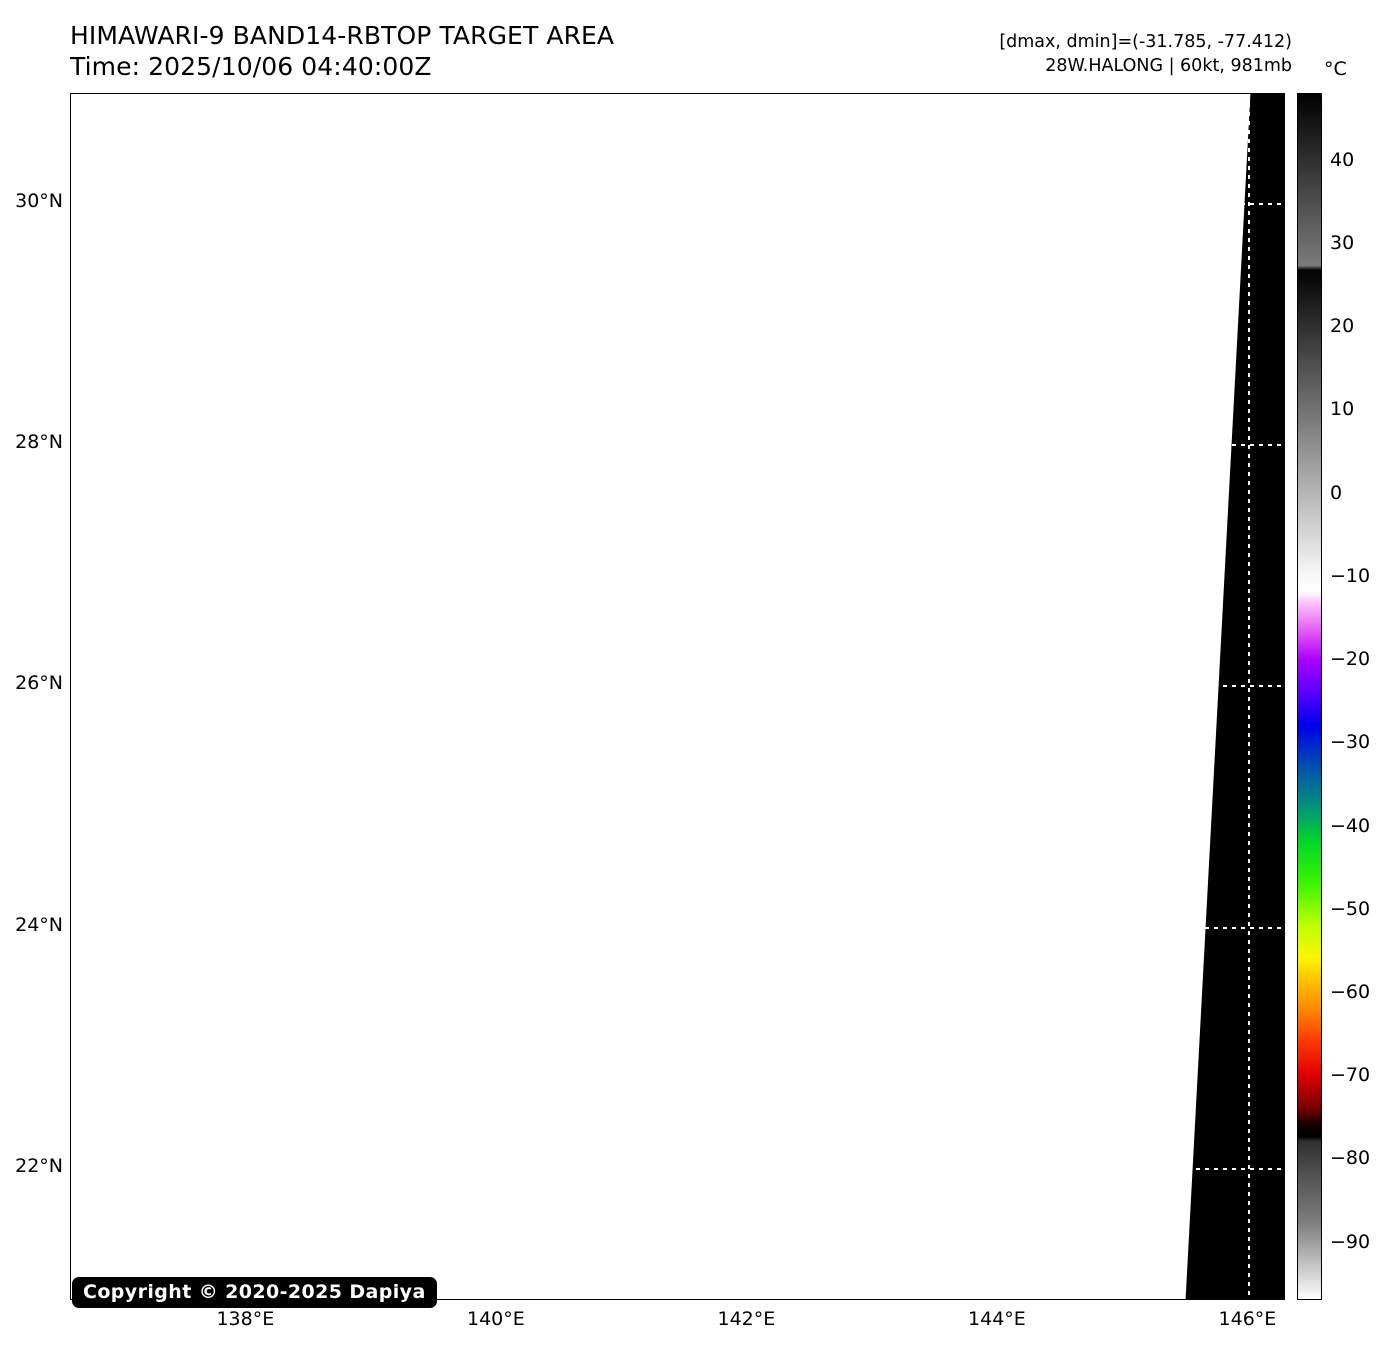 This screenshot has width=1390, height=1359. I want to click on temperature-colorbar, so click(1309, 696).